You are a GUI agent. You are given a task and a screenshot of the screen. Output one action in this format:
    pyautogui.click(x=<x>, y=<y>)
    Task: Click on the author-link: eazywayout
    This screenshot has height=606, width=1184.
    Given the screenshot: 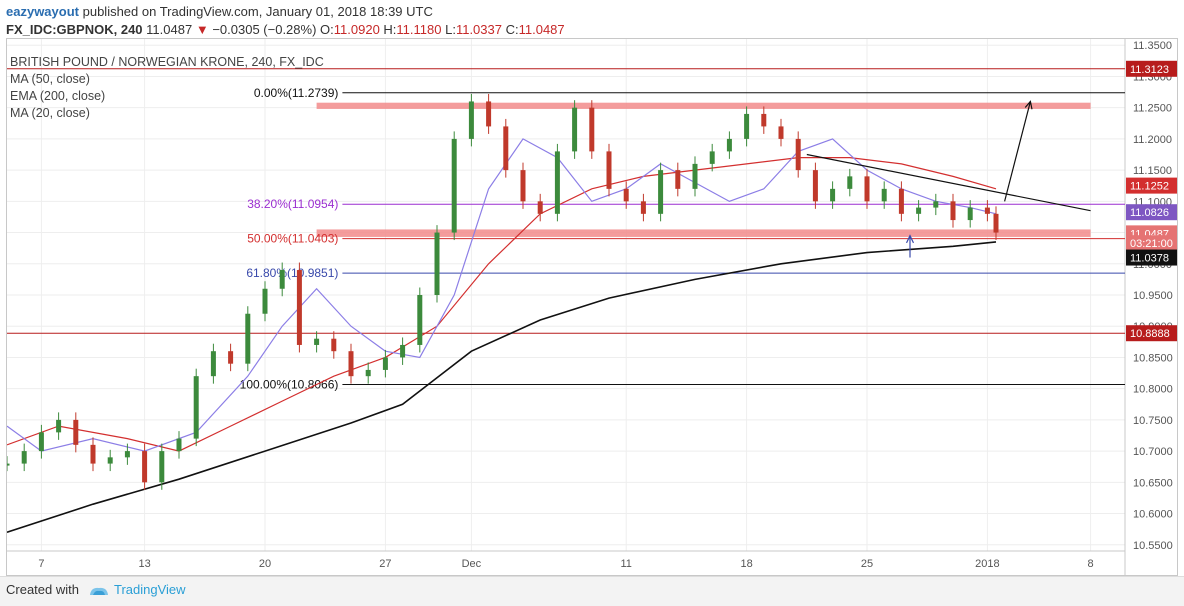 What is the action you would take?
    pyautogui.click(x=42, y=11)
    